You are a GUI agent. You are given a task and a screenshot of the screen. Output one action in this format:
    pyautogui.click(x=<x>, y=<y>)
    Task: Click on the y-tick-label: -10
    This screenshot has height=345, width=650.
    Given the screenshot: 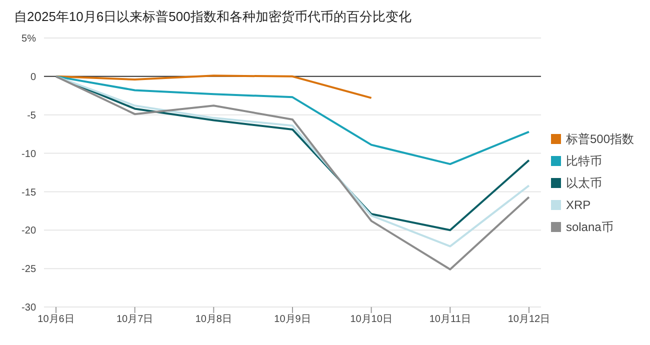 What is the action you would take?
    pyautogui.click(x=29, y=154)
    